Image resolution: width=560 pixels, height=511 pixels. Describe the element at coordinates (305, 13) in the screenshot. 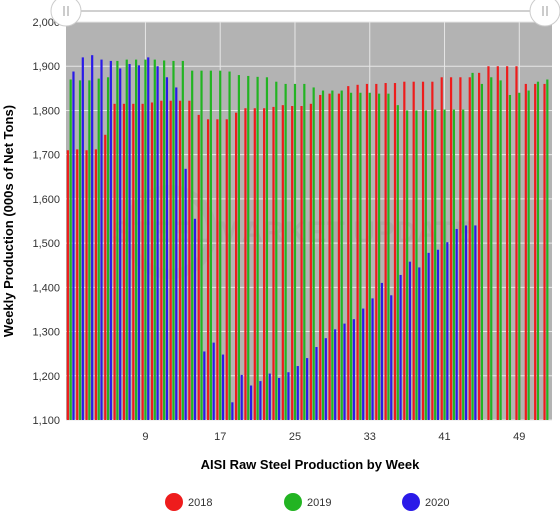

I see `range-scrollbar` at that location.